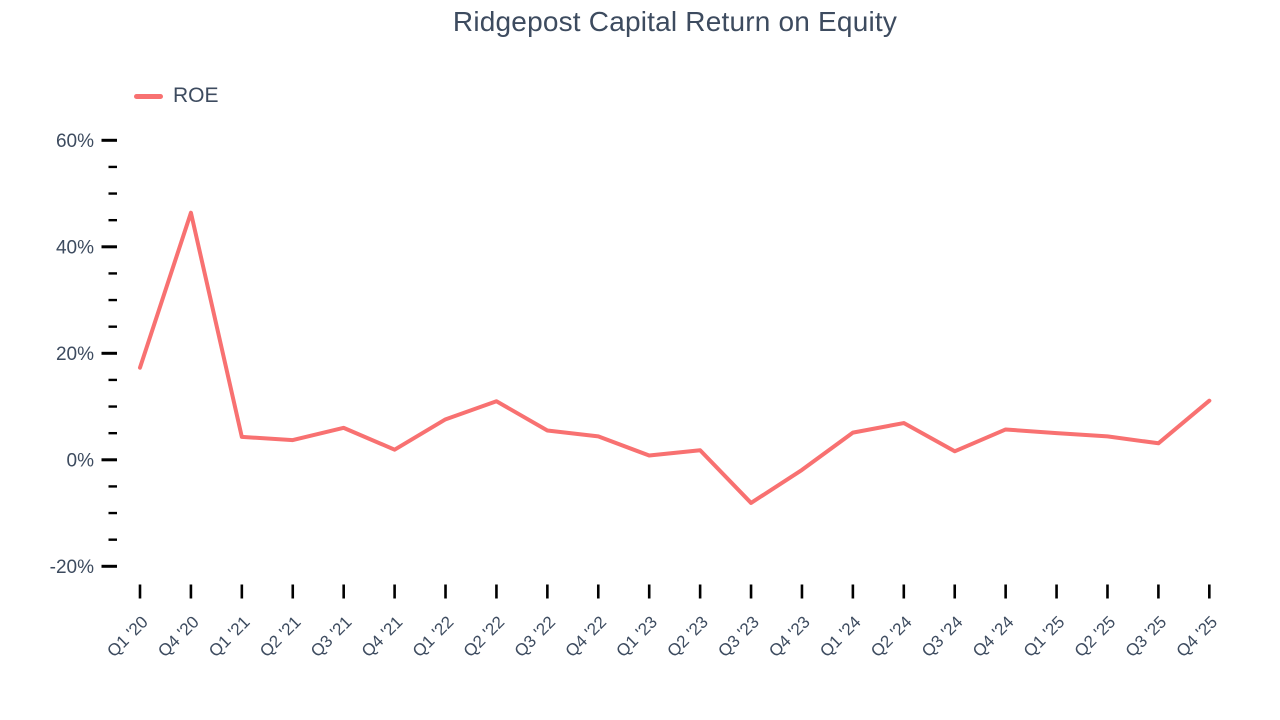 This screenshot has height=720, width=1280. I want to click on legend-item-roe: ROE, so click(176, 96).